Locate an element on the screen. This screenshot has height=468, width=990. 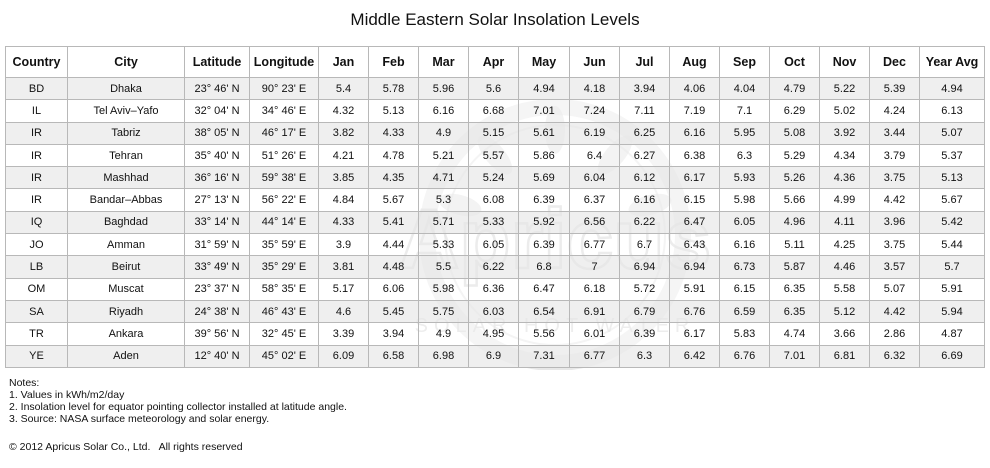
table-cell: 5.67 is located at coordinates (952, 200).